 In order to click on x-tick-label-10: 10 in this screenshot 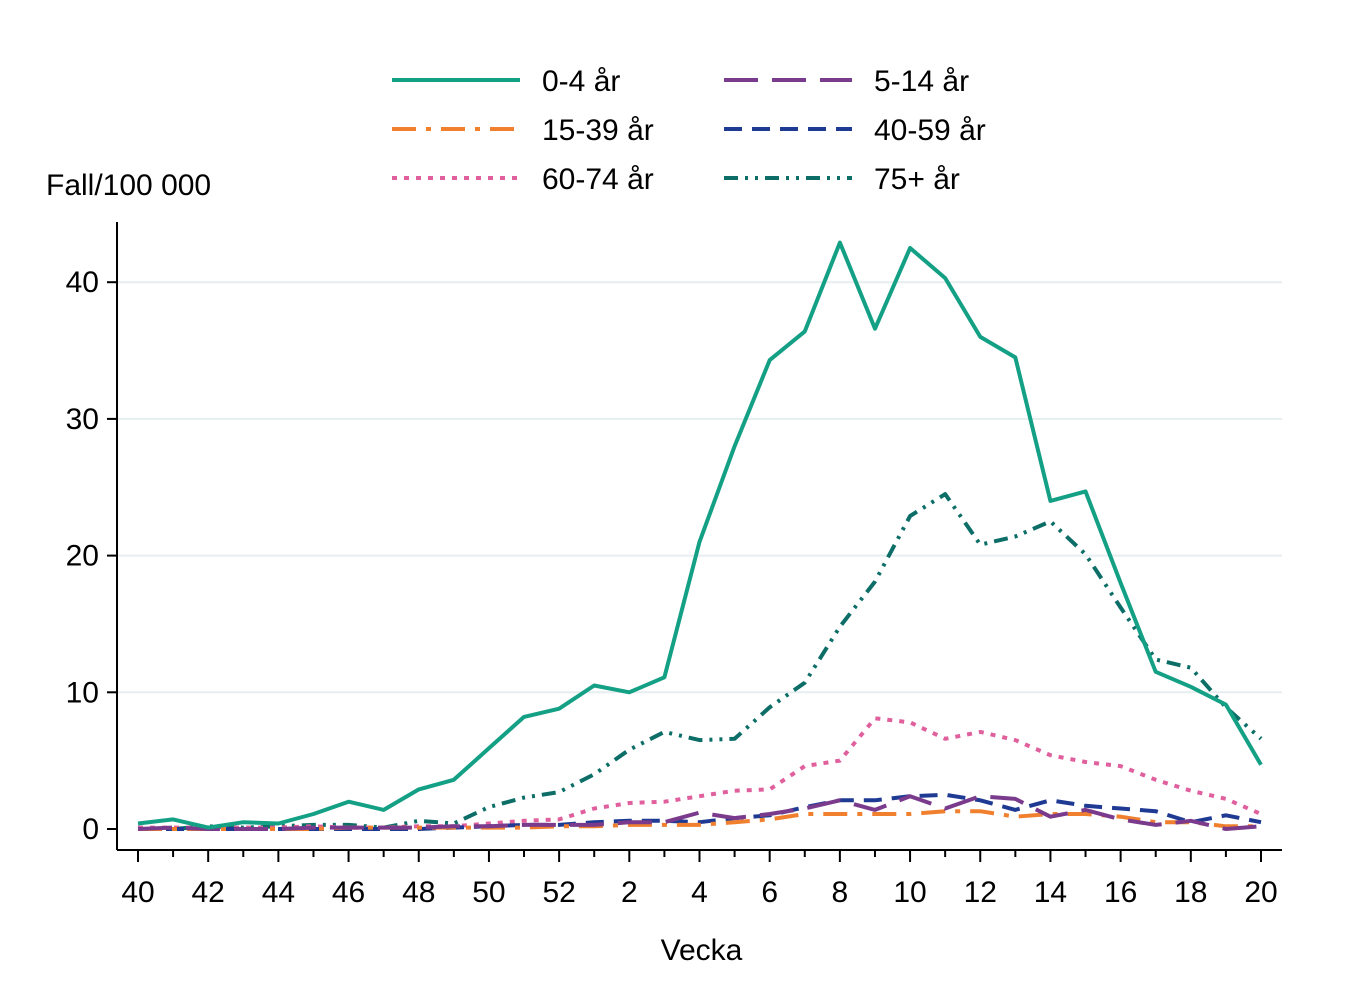, I will do `click(909, 892)`.